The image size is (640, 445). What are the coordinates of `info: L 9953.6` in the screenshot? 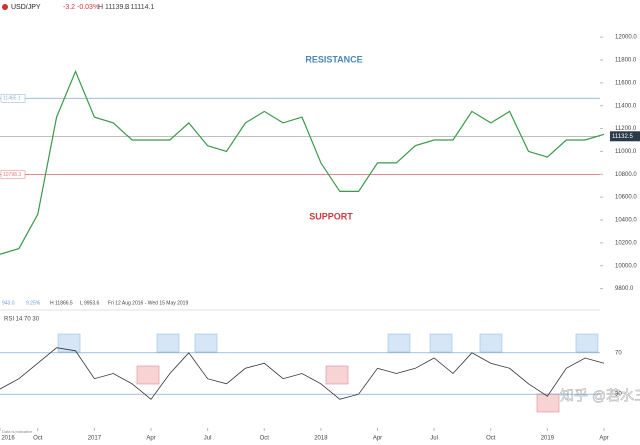 It's located at (89, 303).